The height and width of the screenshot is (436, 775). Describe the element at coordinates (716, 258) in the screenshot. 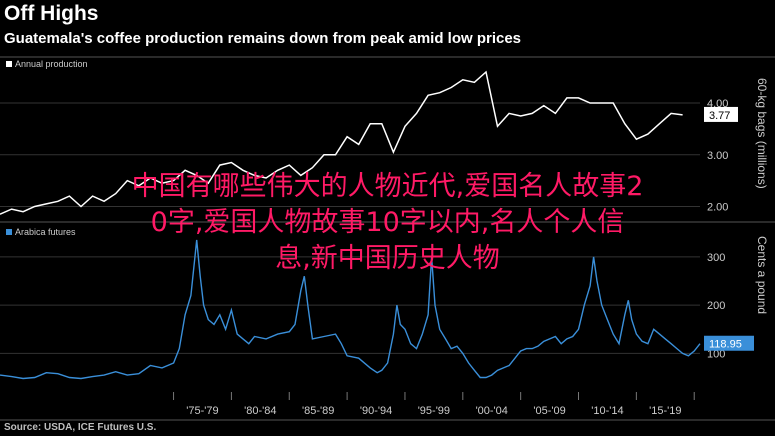

I see `ytick-label-futures: 300` at that location.